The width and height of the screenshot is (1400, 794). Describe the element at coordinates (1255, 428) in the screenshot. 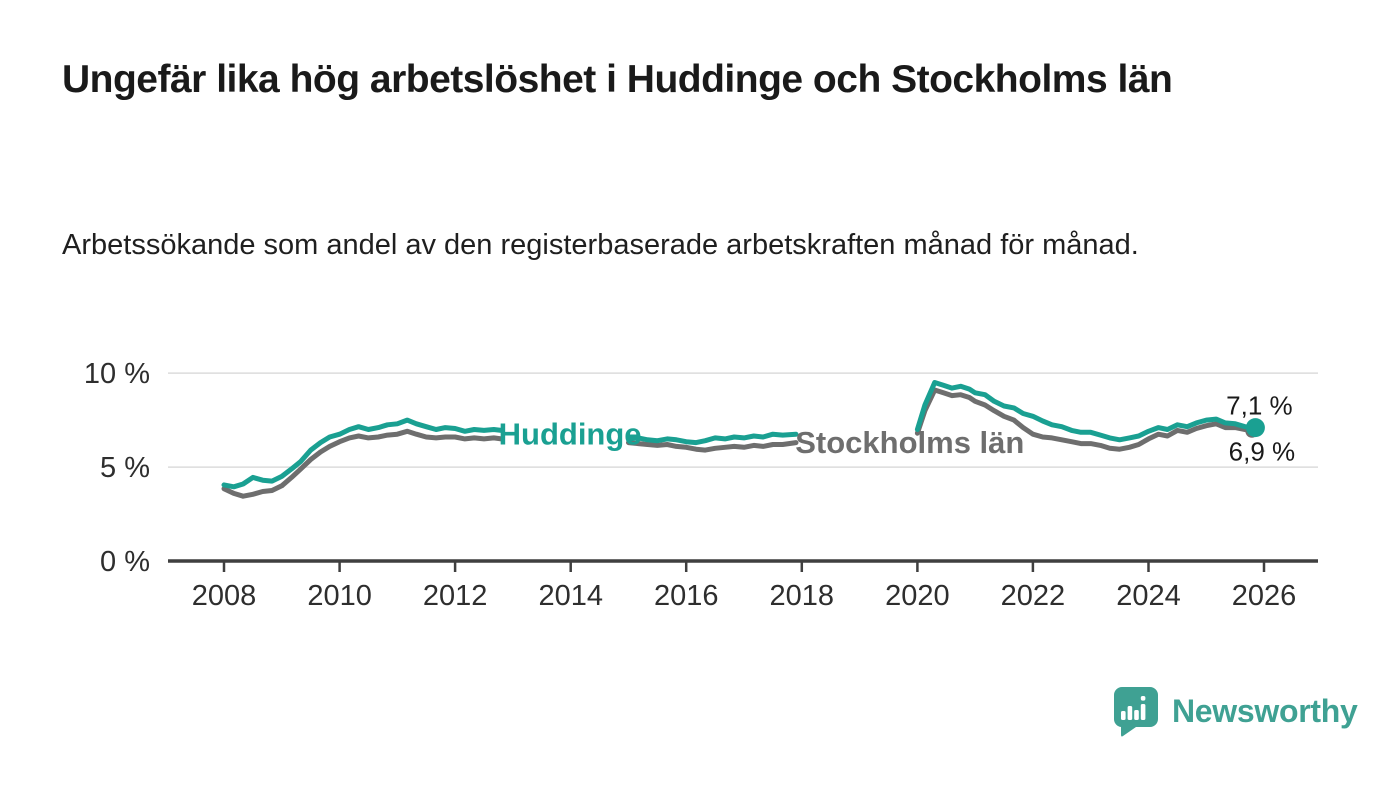

I see `series-end-dot-huddinge` at that location.